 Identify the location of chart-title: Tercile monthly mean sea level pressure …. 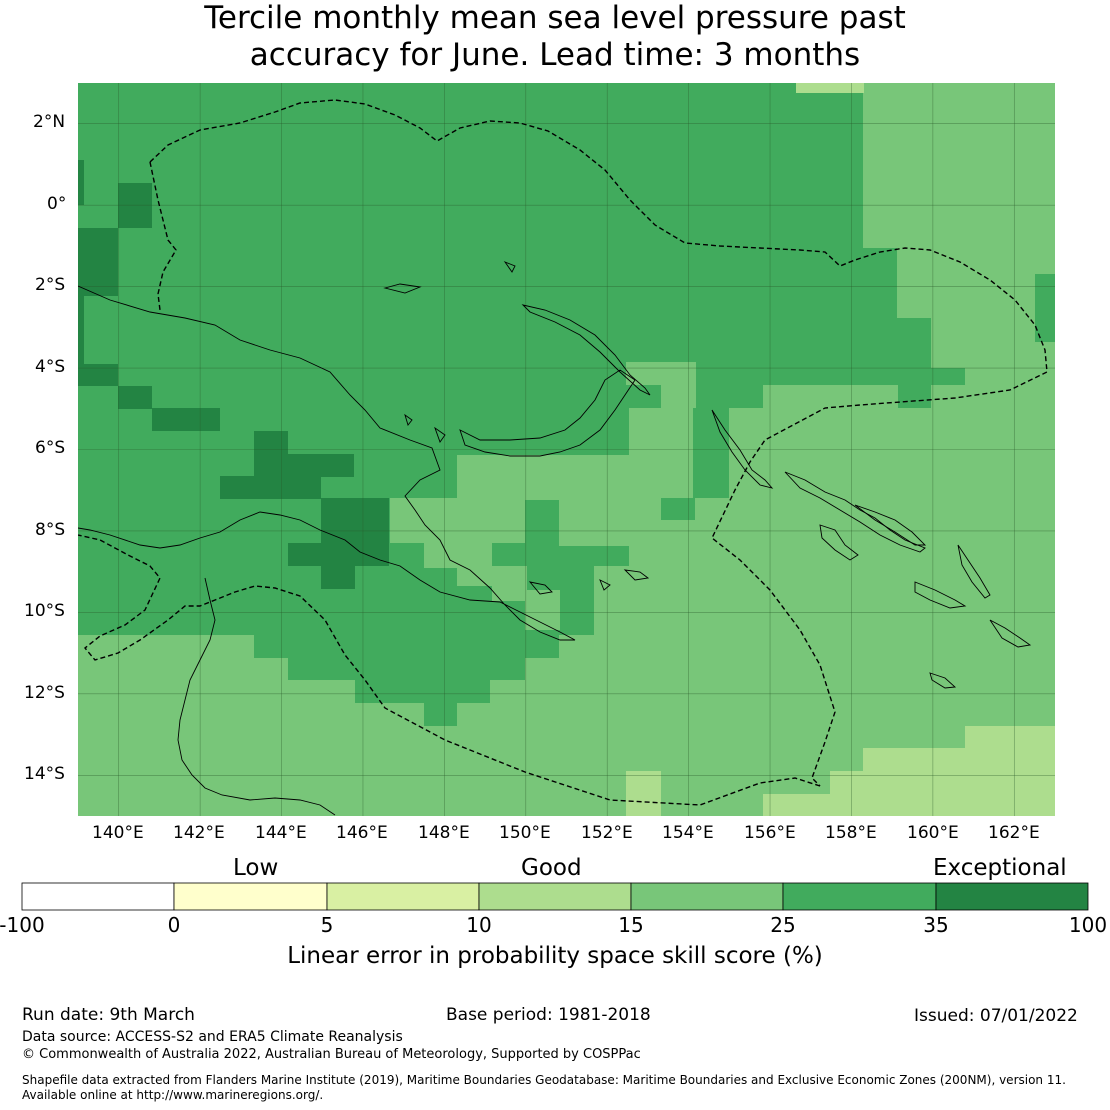
(555, 37).